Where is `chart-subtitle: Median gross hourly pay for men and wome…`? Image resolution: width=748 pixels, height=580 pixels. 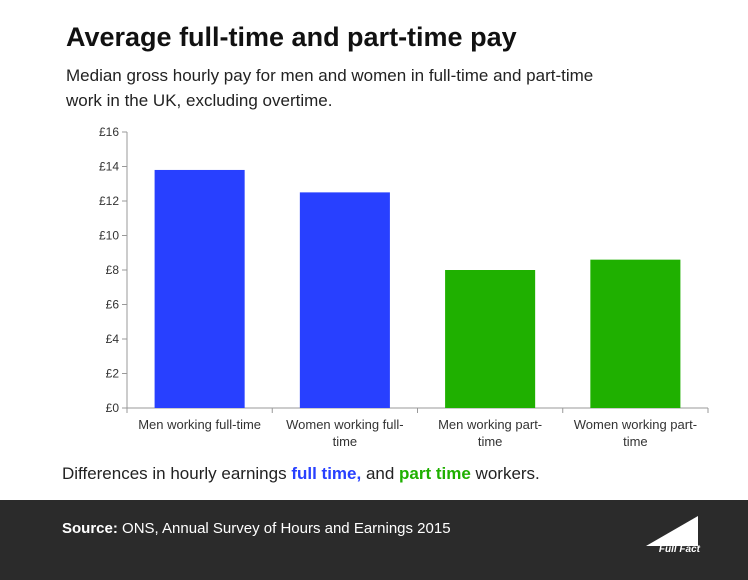 chart-subtitle: Median gross hourly pay for men and wome… is located at coordinates (330, 88).